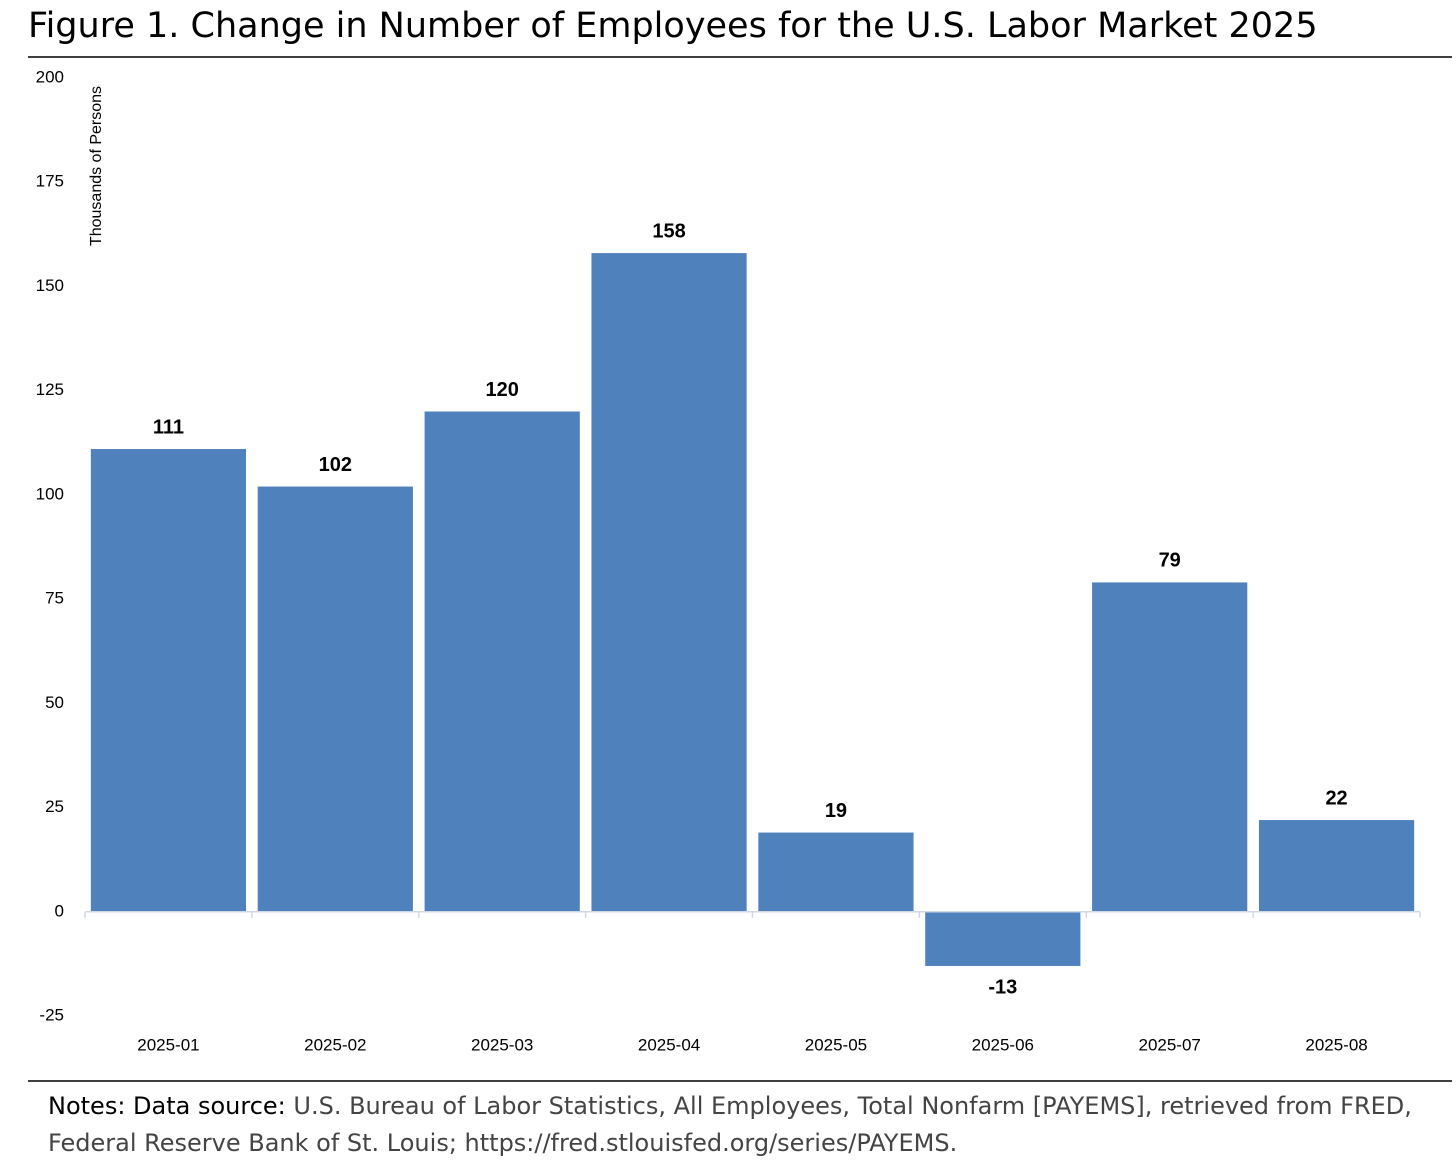  What do you see at coordinates (668, 231) in the screenshot?
I see `value-label: 158` at bounding box center [668, 231].